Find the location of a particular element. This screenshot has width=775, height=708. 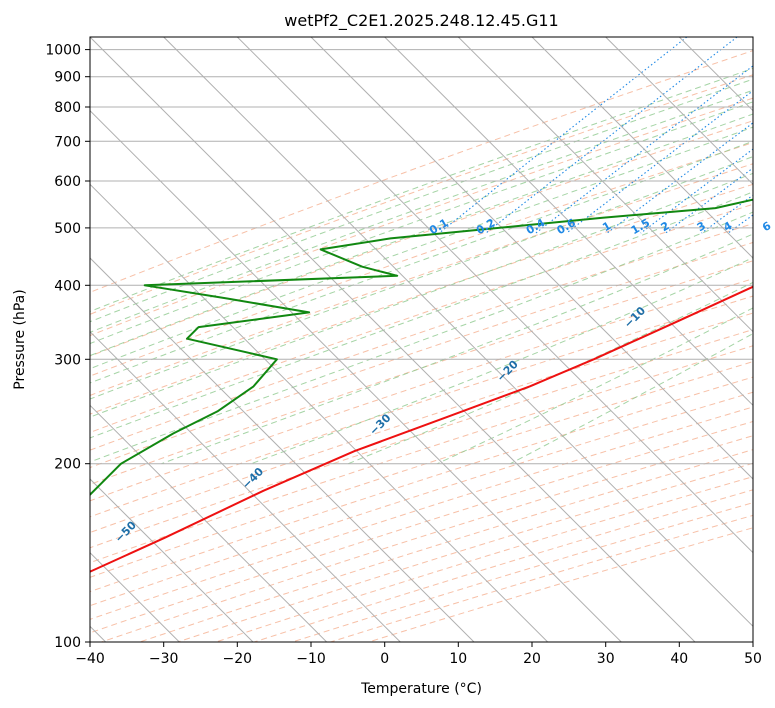

y-tick-label: 400 is located at coordinates (67, 286).